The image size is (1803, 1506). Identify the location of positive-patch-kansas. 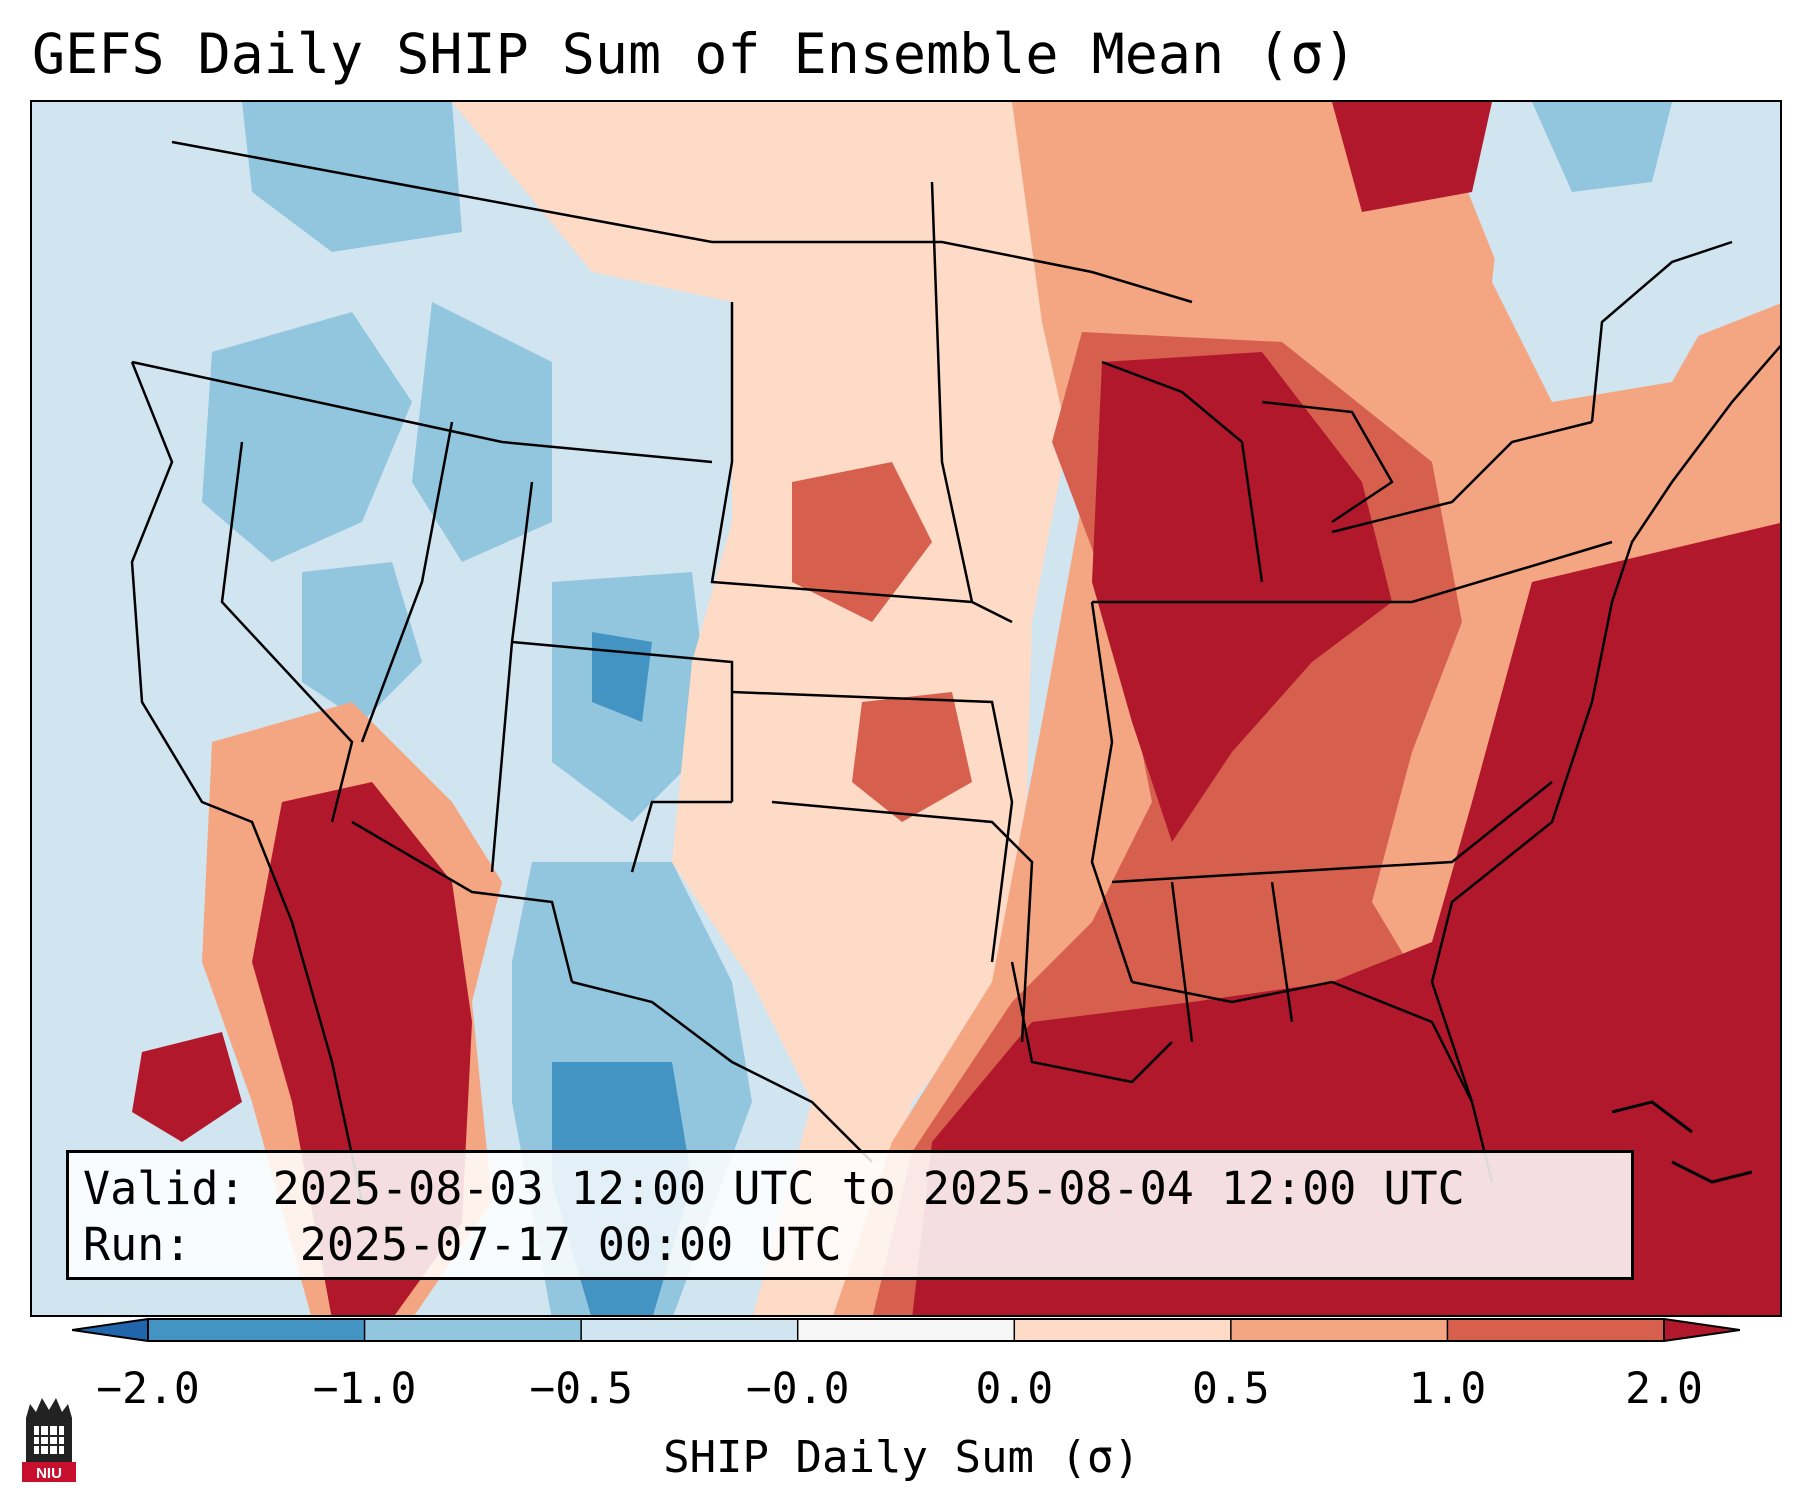
(912, 757).